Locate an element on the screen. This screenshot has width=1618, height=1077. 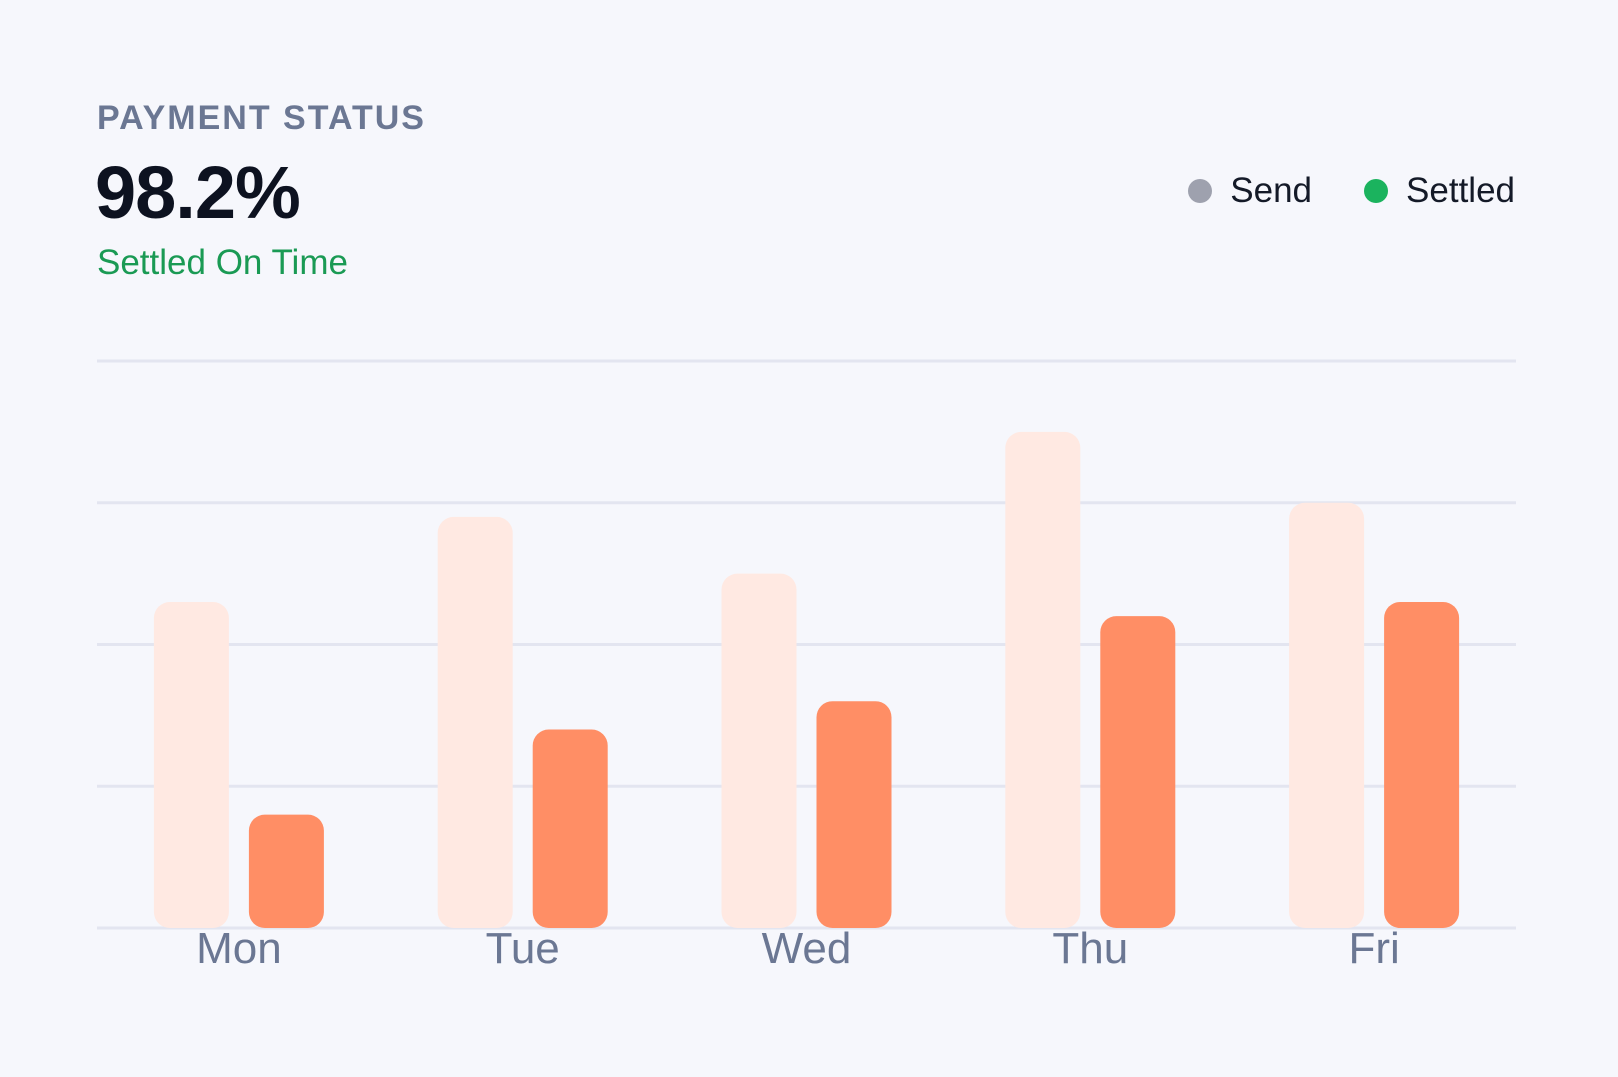
legend-item-settled: Settled is located at coordinates (1439, 191).